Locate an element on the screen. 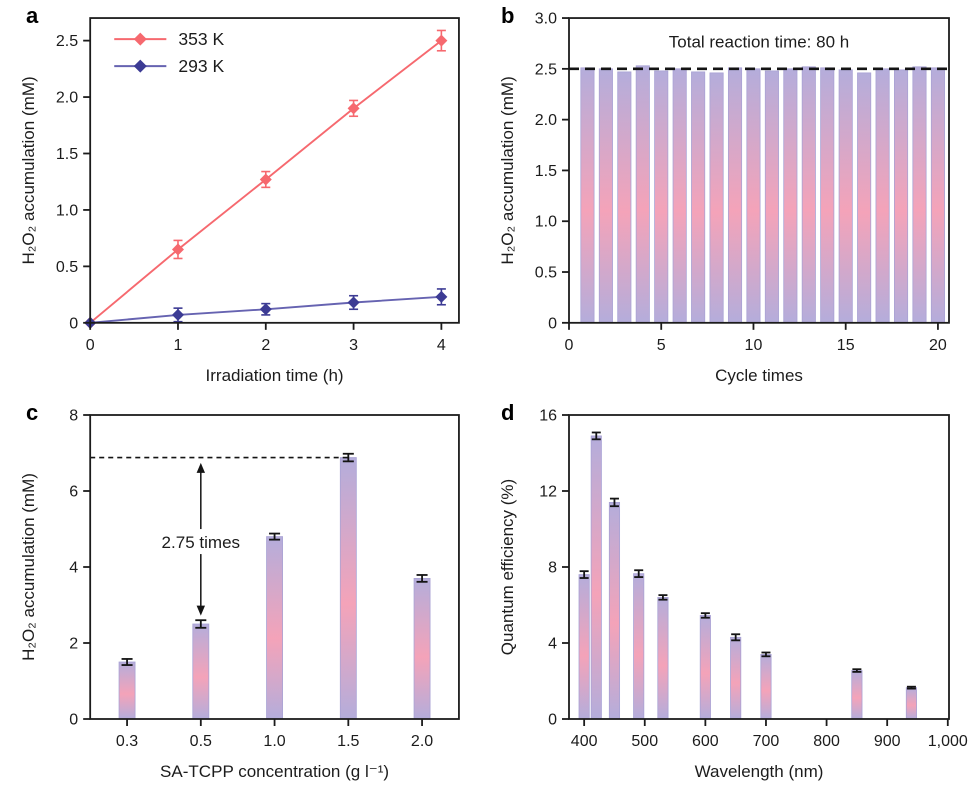 The height and width of the screenshot is (793, 977). x-tick-label: 900 is located at coordinates (887, 741).